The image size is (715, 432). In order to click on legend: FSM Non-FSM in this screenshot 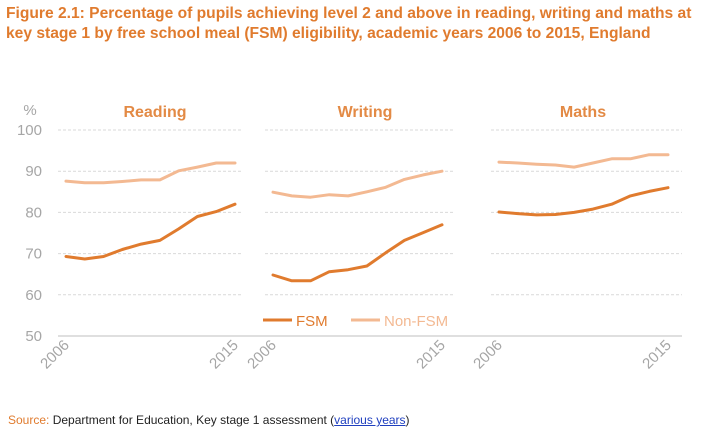, I will do `click(355, 321)`.